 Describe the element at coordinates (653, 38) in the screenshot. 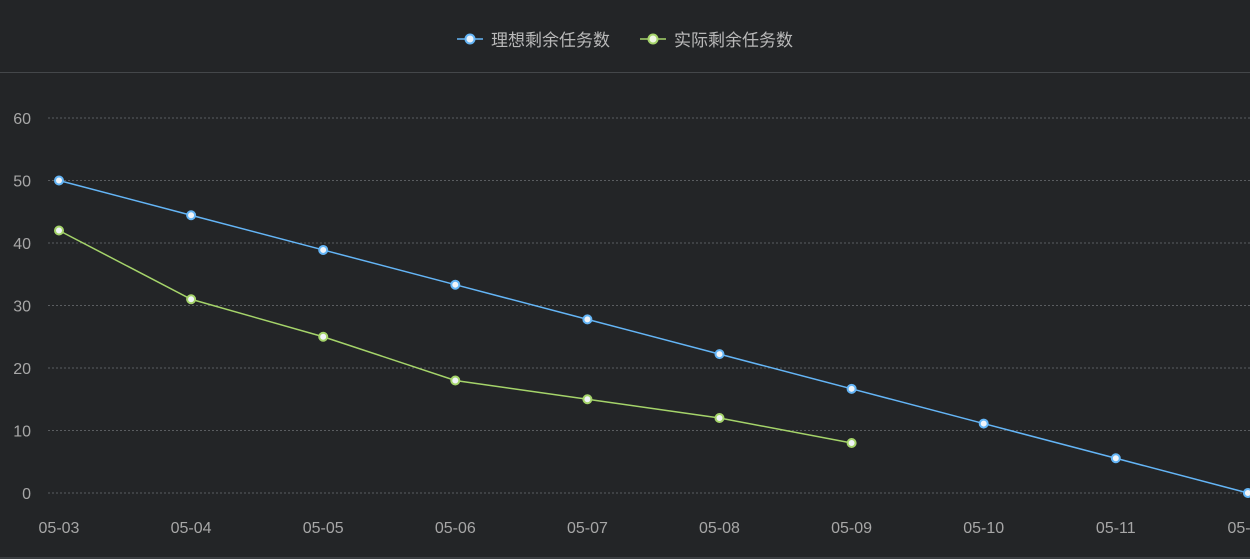

I see `legend-marker-actual-icon` at that location.